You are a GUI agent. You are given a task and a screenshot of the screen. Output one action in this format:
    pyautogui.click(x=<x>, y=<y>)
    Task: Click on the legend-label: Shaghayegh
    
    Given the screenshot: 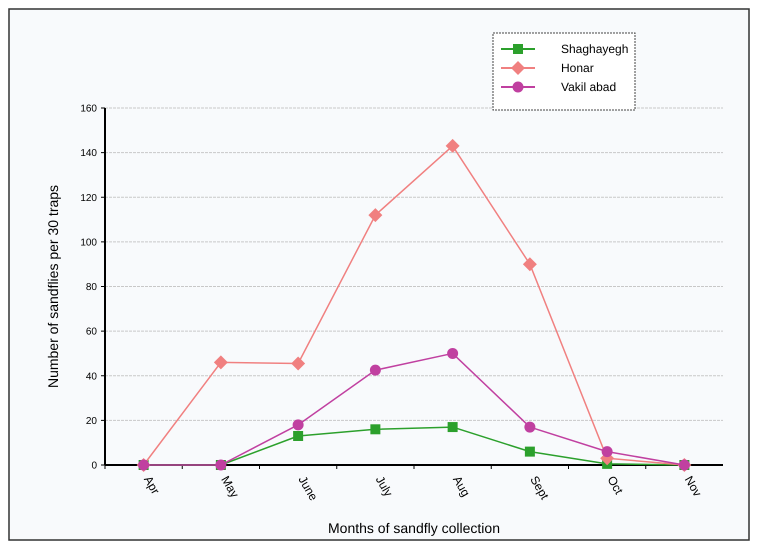 What is the action you would take?
    pyautogui.click(x=594, y=49)
    